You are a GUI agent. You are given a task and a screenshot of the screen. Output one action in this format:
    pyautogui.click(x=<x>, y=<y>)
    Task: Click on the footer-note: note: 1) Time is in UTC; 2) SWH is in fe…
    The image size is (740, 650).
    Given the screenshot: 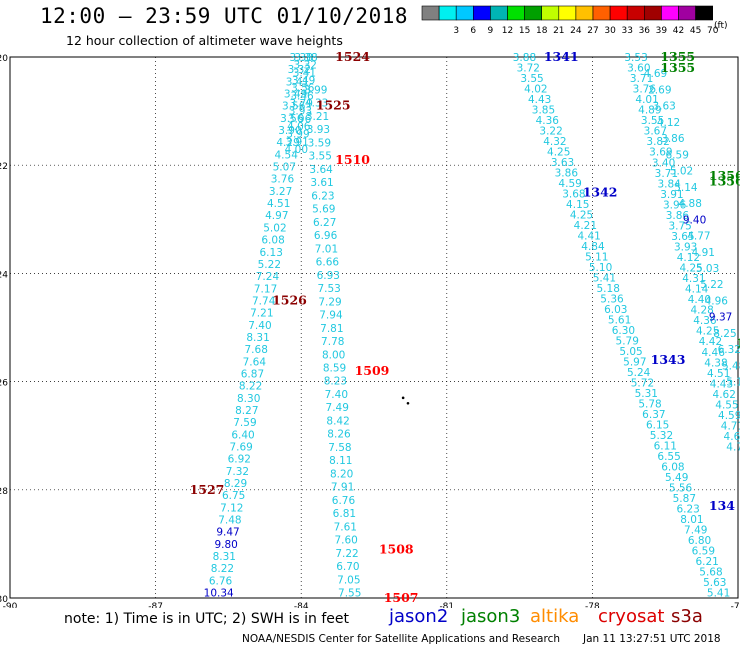 What is the action you would take?
    pyautogui.click(x=207, y=619)
    